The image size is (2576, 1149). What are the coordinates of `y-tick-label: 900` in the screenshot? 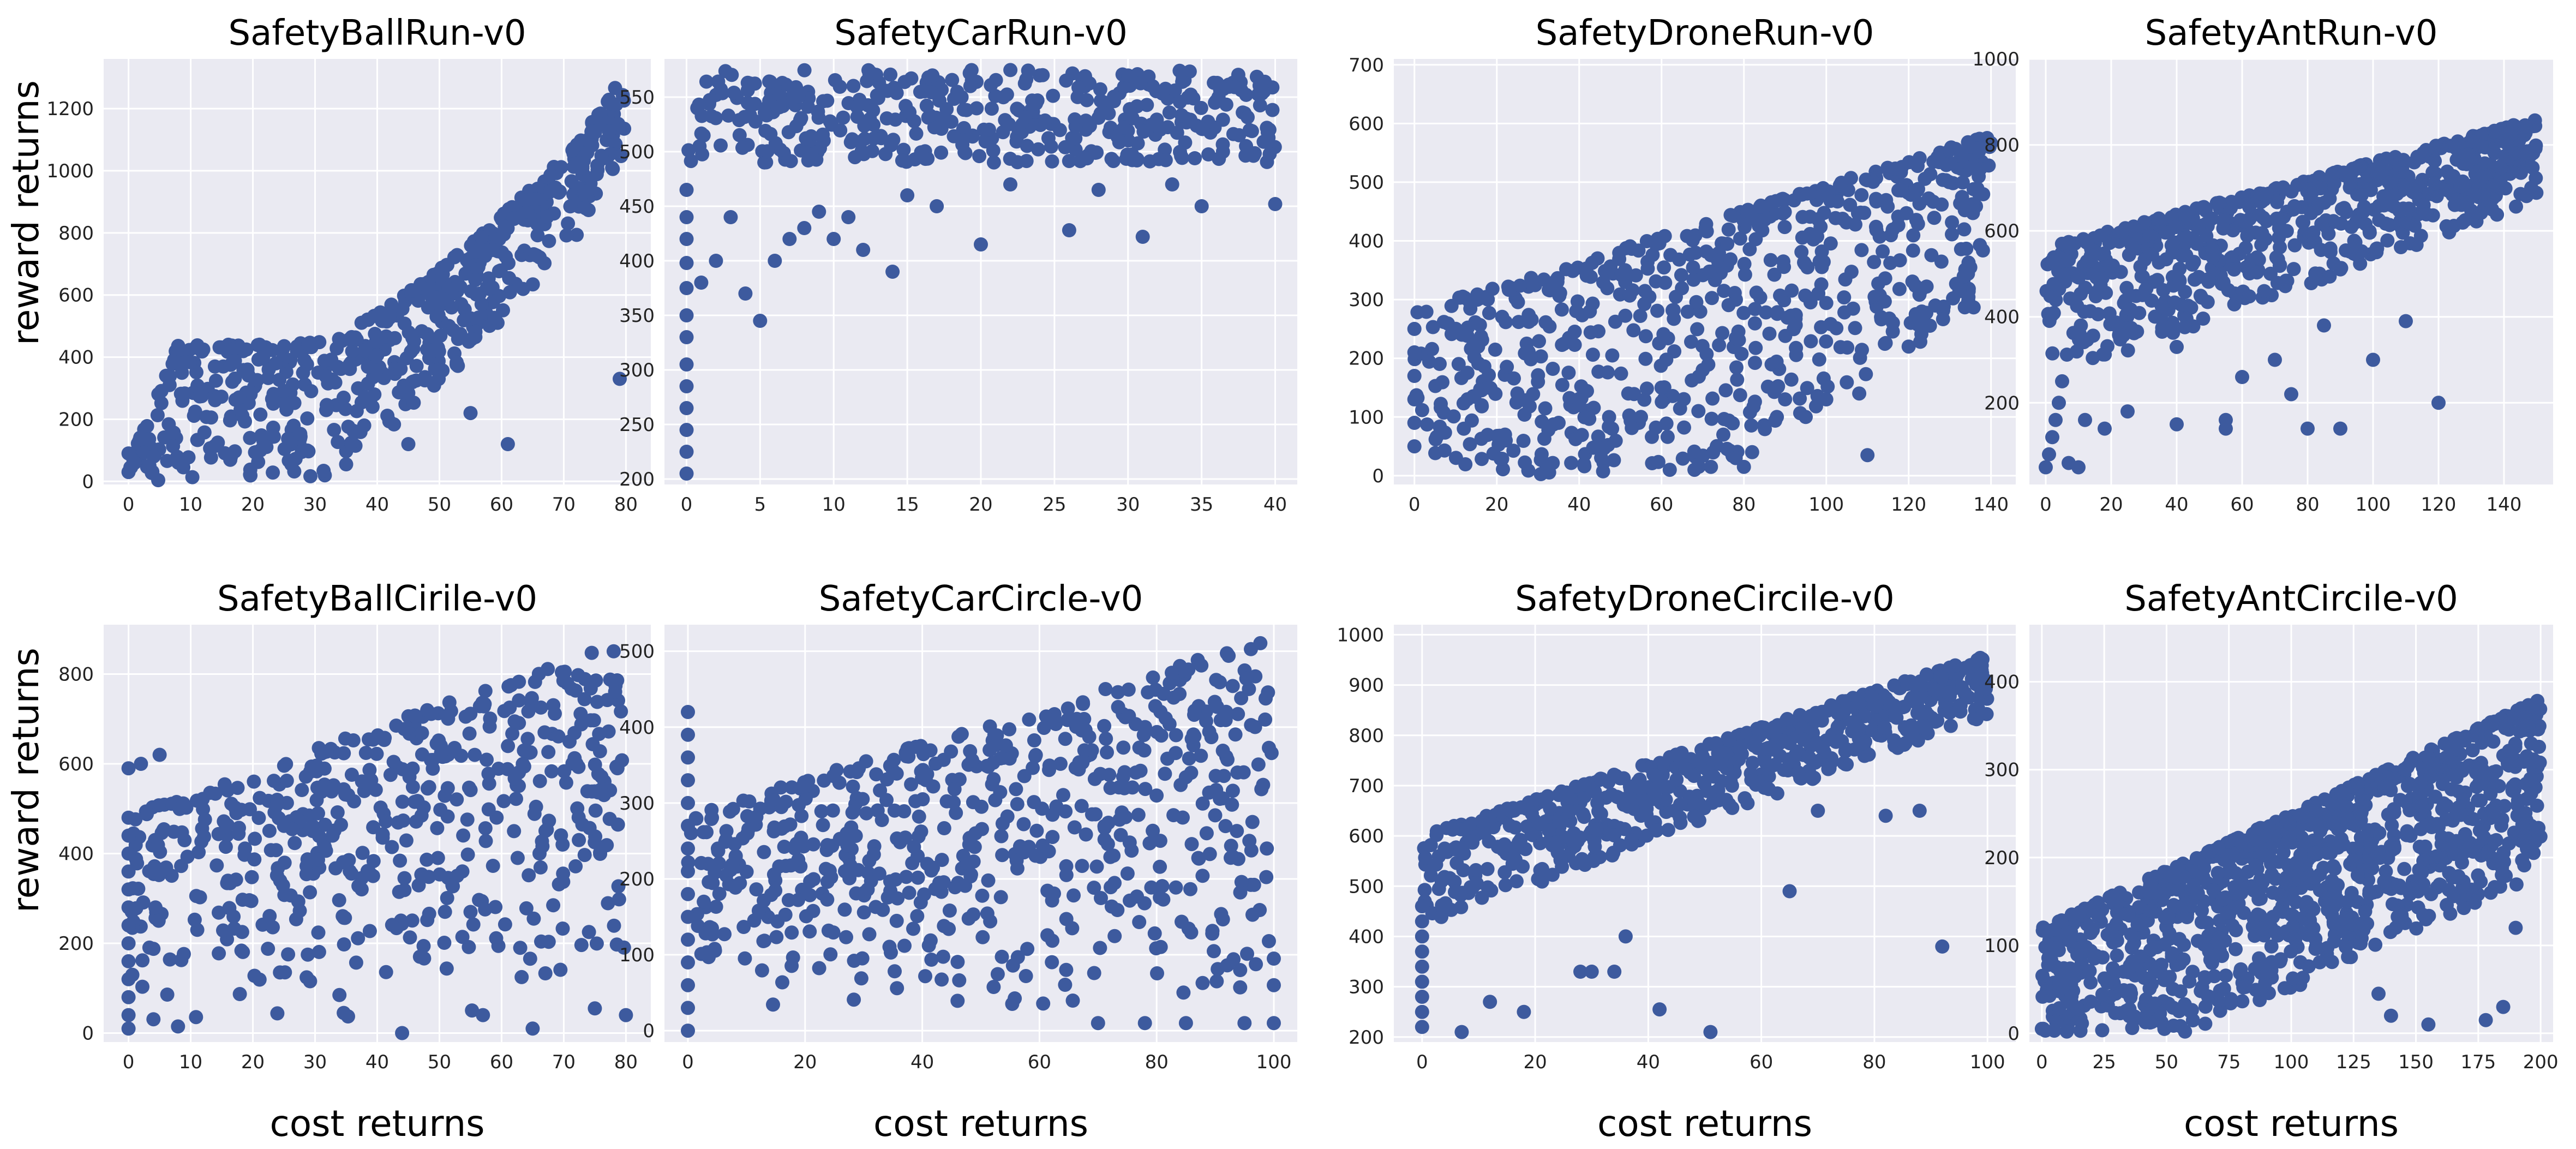 It's located at (1366, 686).